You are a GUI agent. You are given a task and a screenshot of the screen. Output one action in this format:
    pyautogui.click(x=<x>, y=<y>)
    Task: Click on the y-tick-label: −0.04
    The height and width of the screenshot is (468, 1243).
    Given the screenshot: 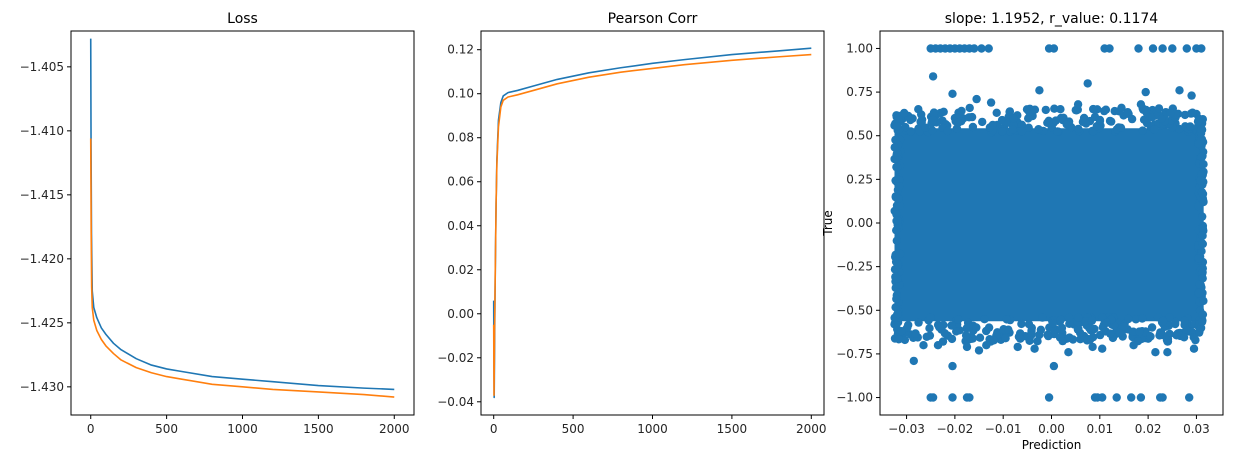 What is the action you would take?
    pyautogui.click(x=455, y=402)
    